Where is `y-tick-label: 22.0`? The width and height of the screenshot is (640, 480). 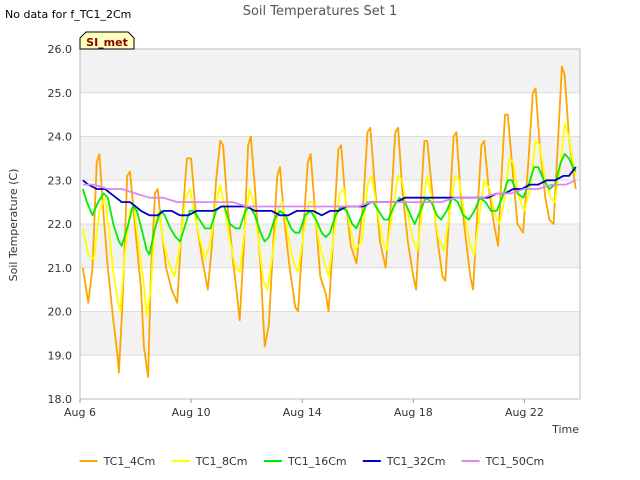
y-tick-label: 22.0 is located at coordinates (60, 224).